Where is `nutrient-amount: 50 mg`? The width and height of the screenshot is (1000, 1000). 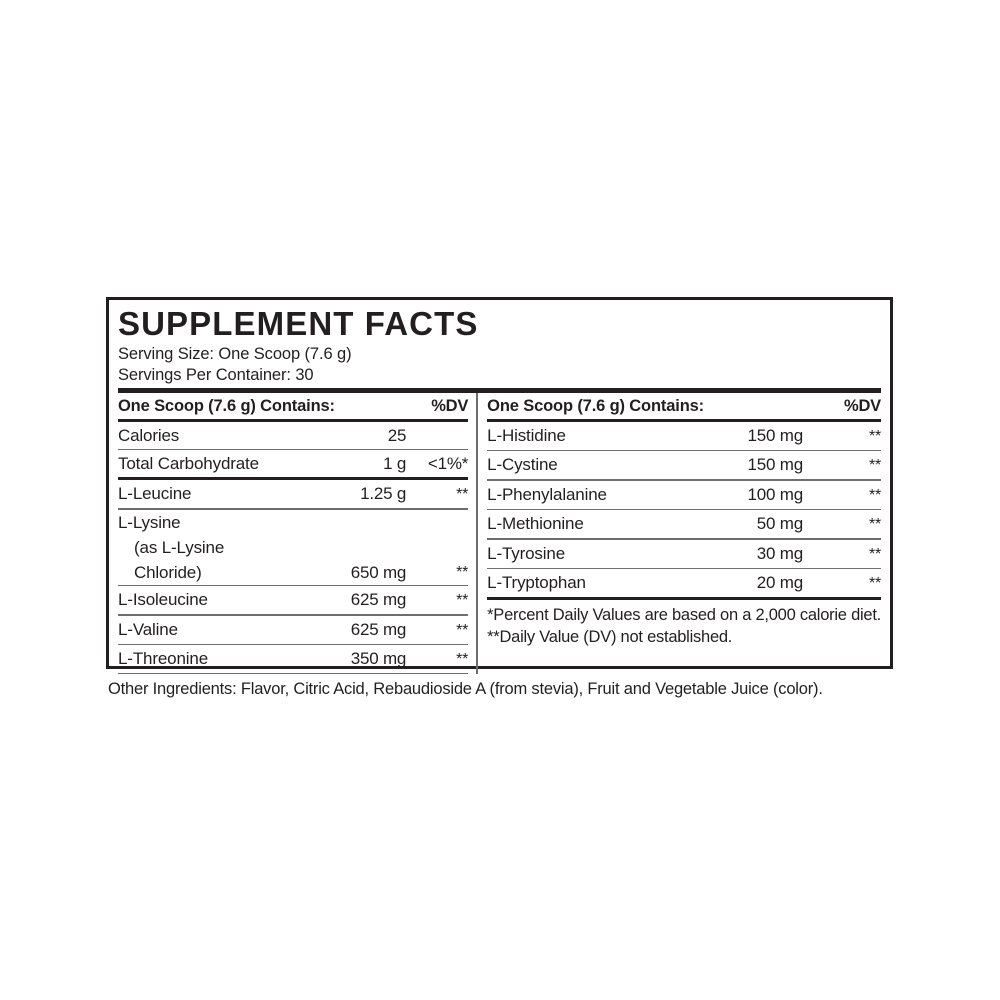
nutrient-amount: 50 mg is located at coordinates (779, 524).